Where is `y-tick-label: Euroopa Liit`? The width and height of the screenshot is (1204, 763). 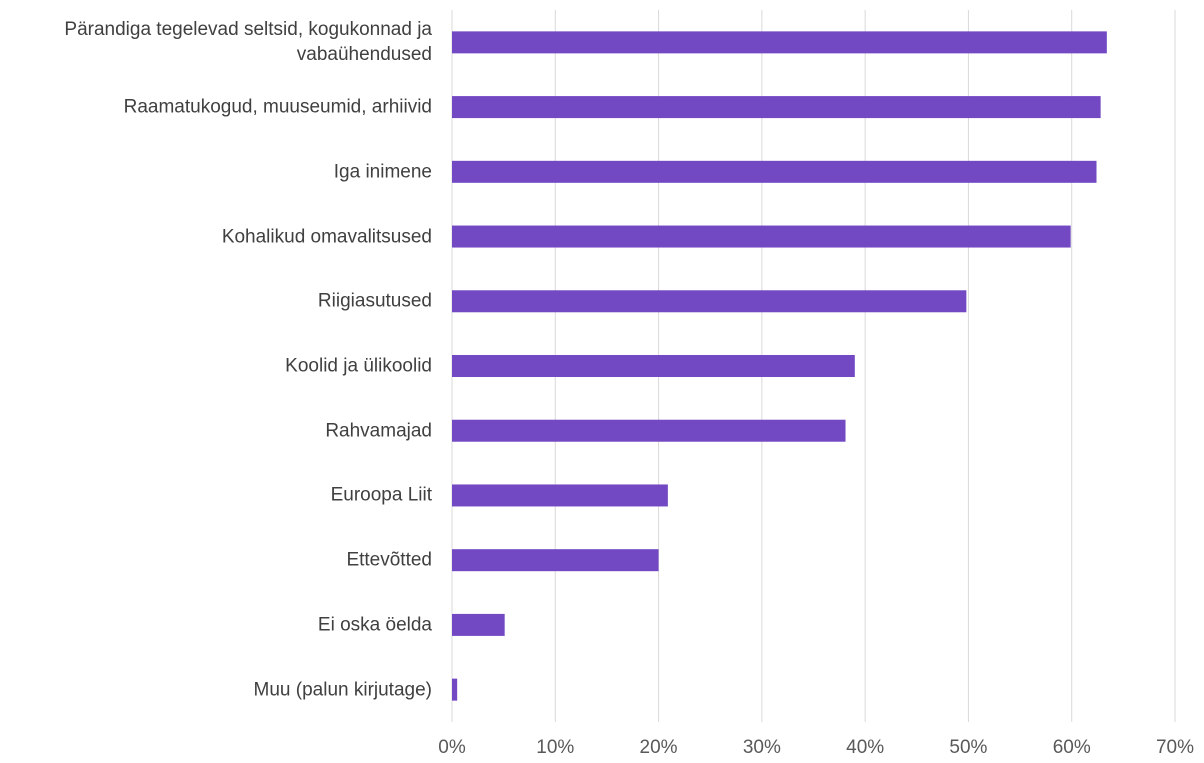
y-tick-label: Euroopa Liit is located at coordinates (381, 495).